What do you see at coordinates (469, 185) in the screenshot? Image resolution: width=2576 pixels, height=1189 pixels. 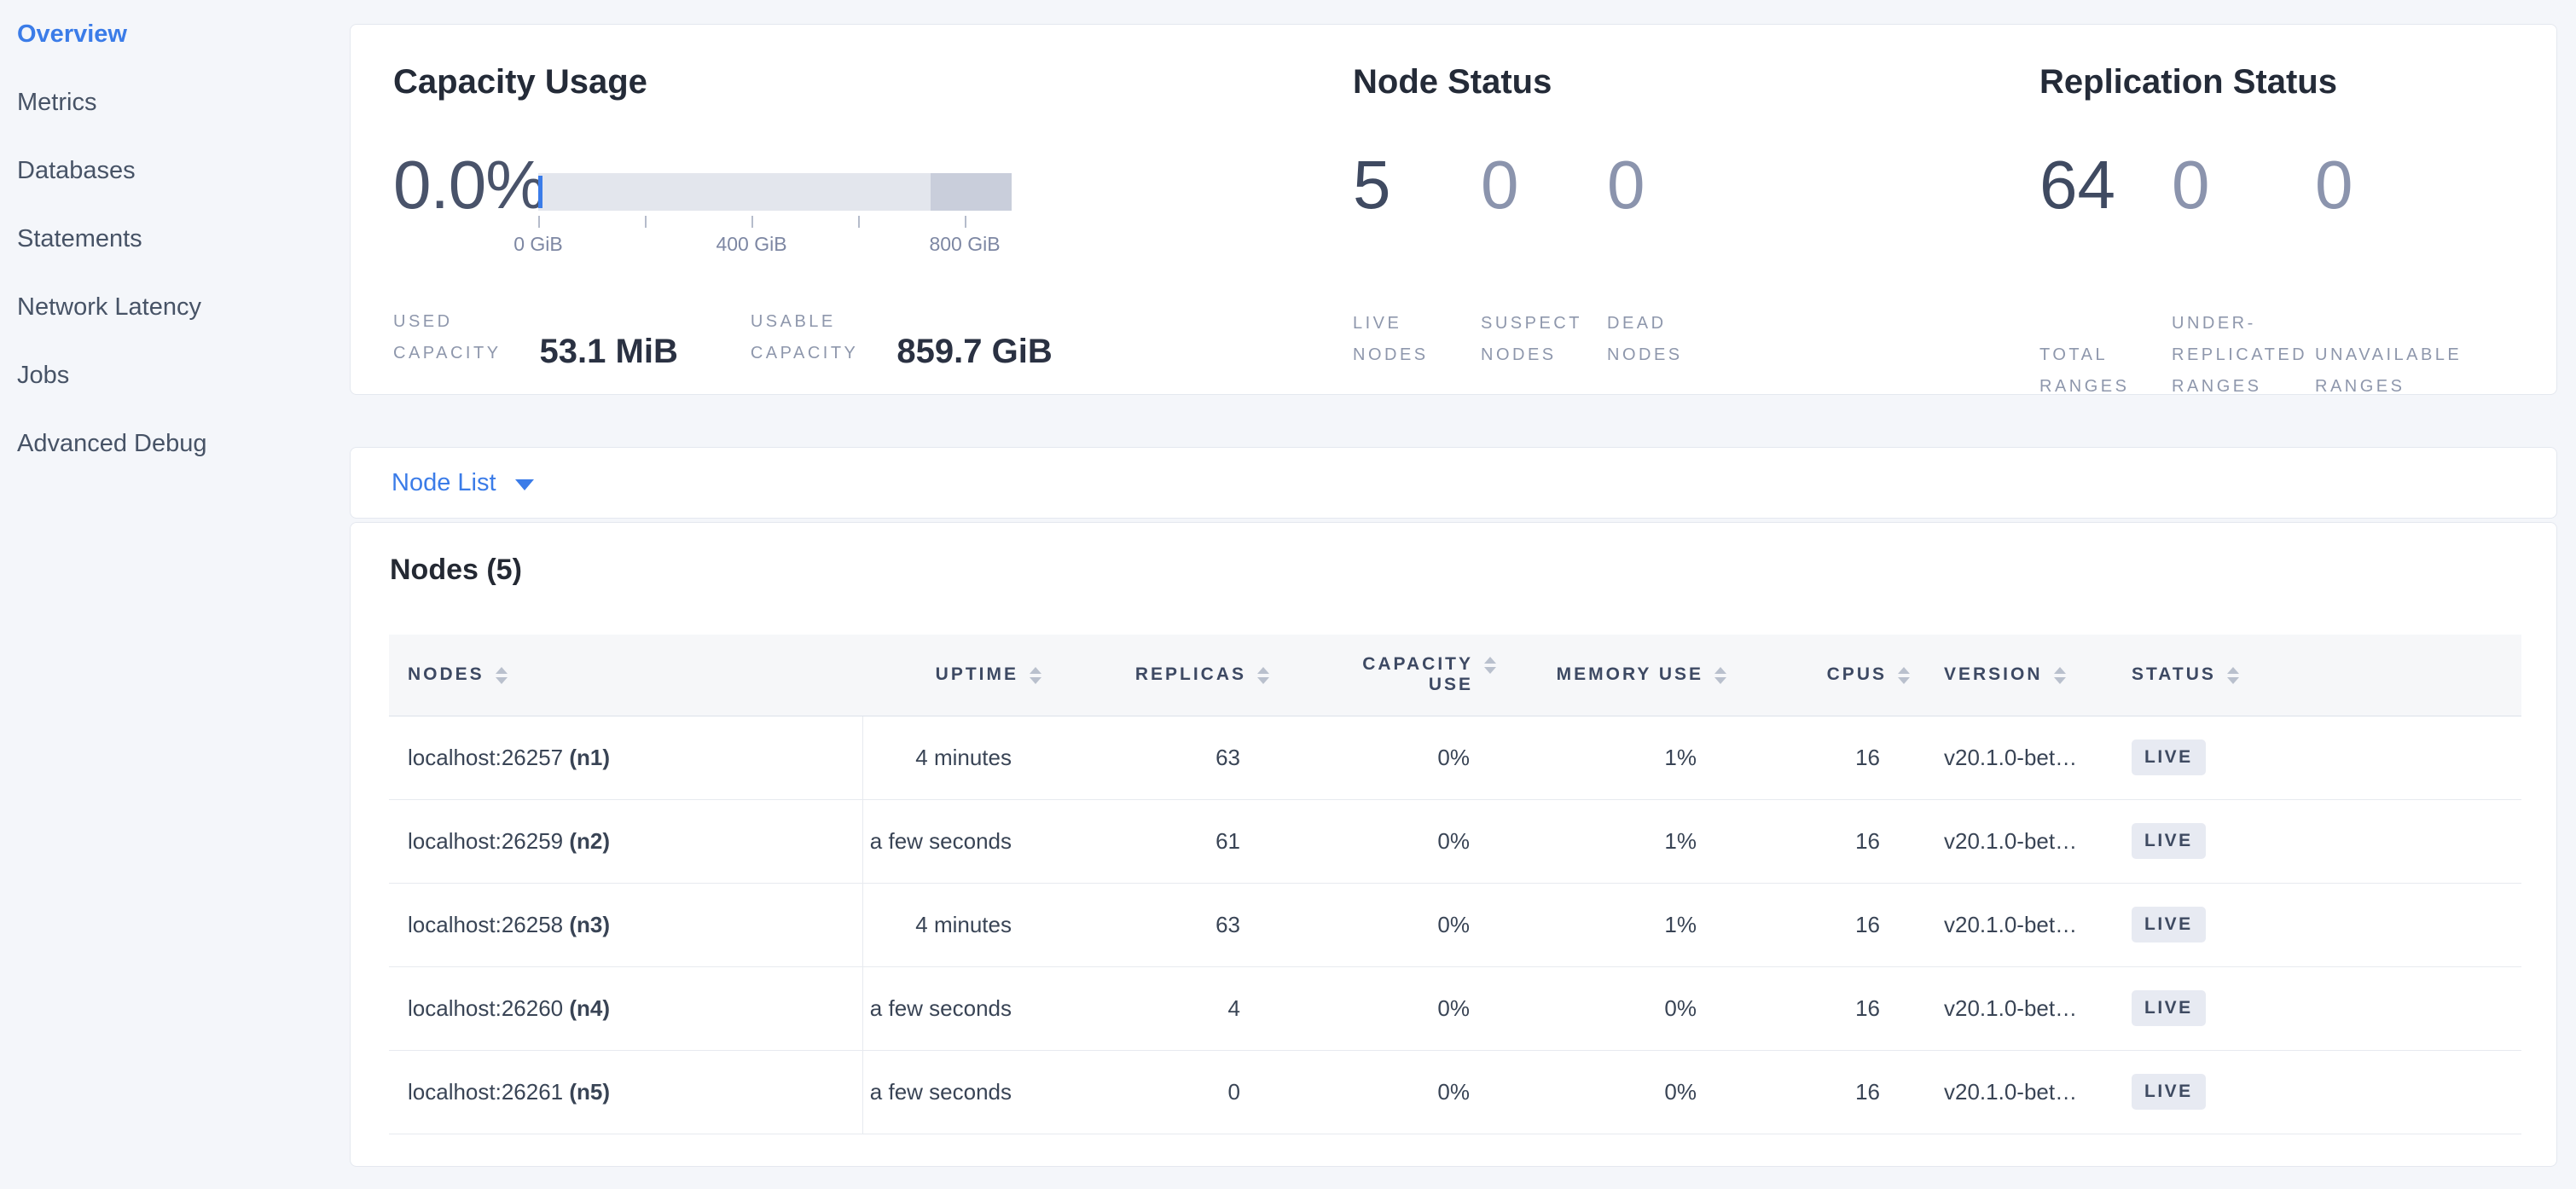 I see `capacity-used-percent: 0.0%` at bounding box center [469, 185].